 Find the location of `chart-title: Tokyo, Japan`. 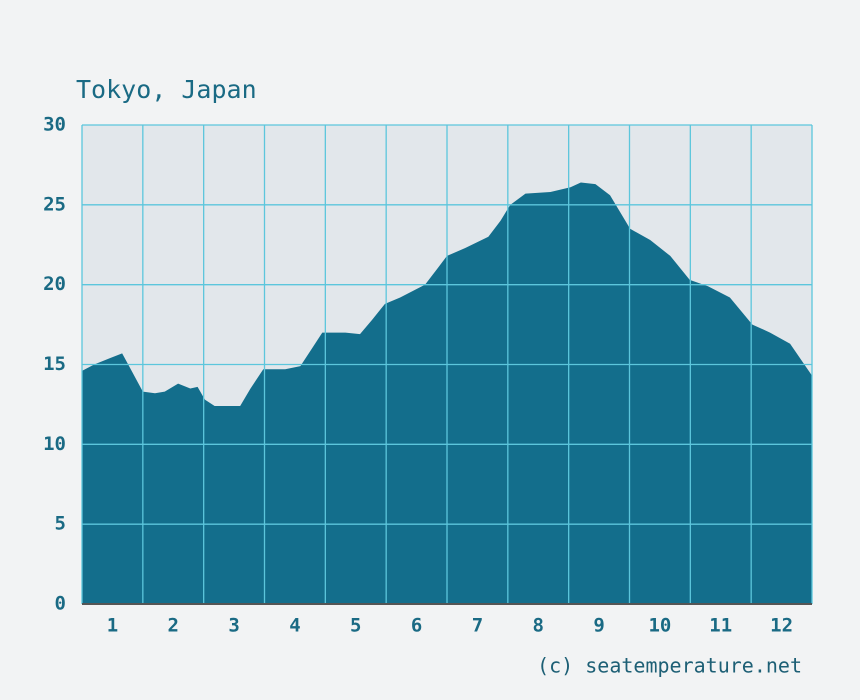

chart-title: Tokyo, Japan is located at coordinates (166, 89).